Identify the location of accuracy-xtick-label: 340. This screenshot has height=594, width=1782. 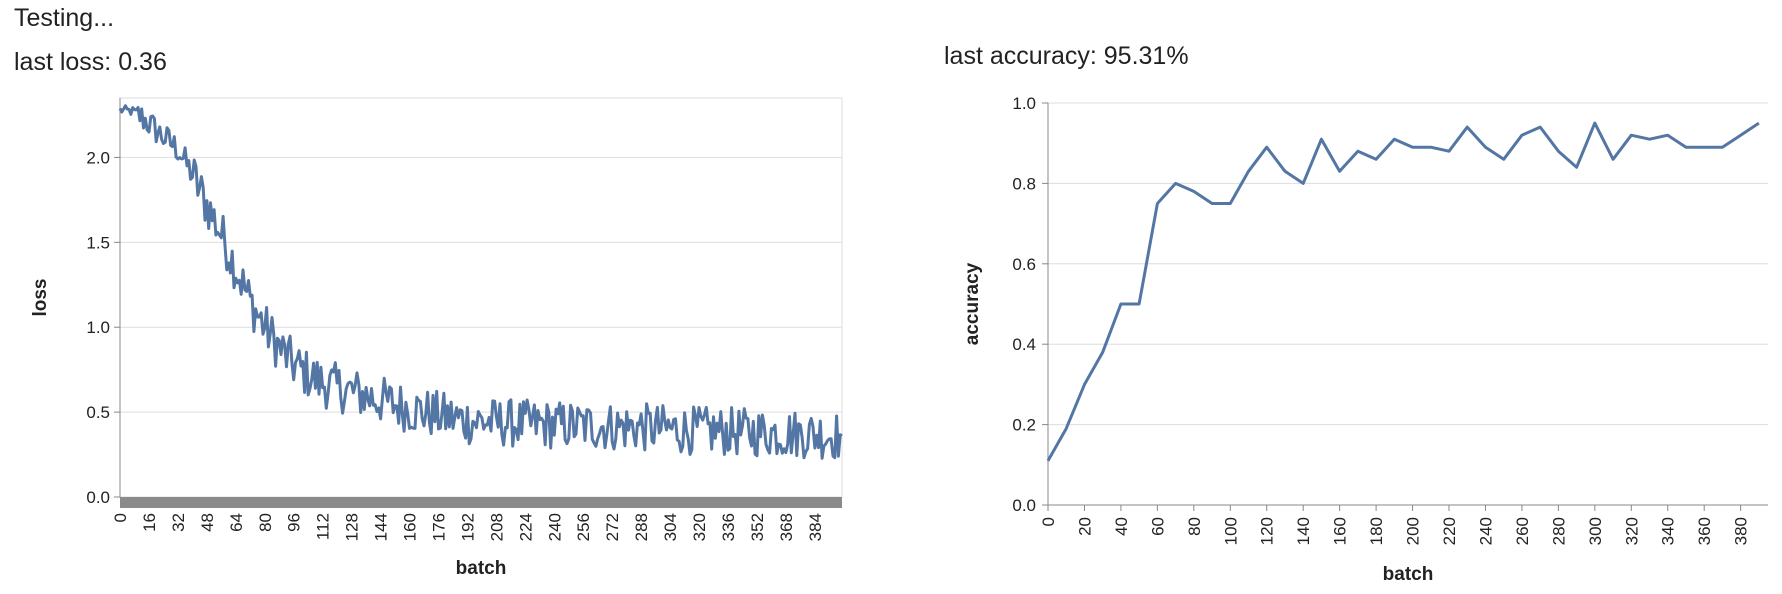
(1668, 531).